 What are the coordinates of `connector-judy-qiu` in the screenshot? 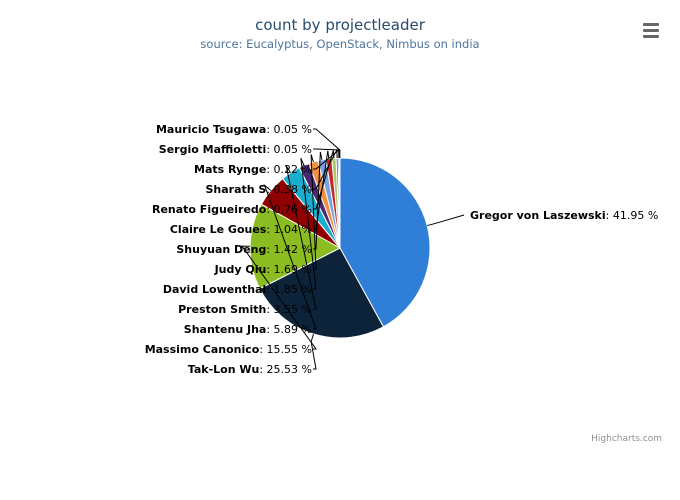 It's located at (313, 212).